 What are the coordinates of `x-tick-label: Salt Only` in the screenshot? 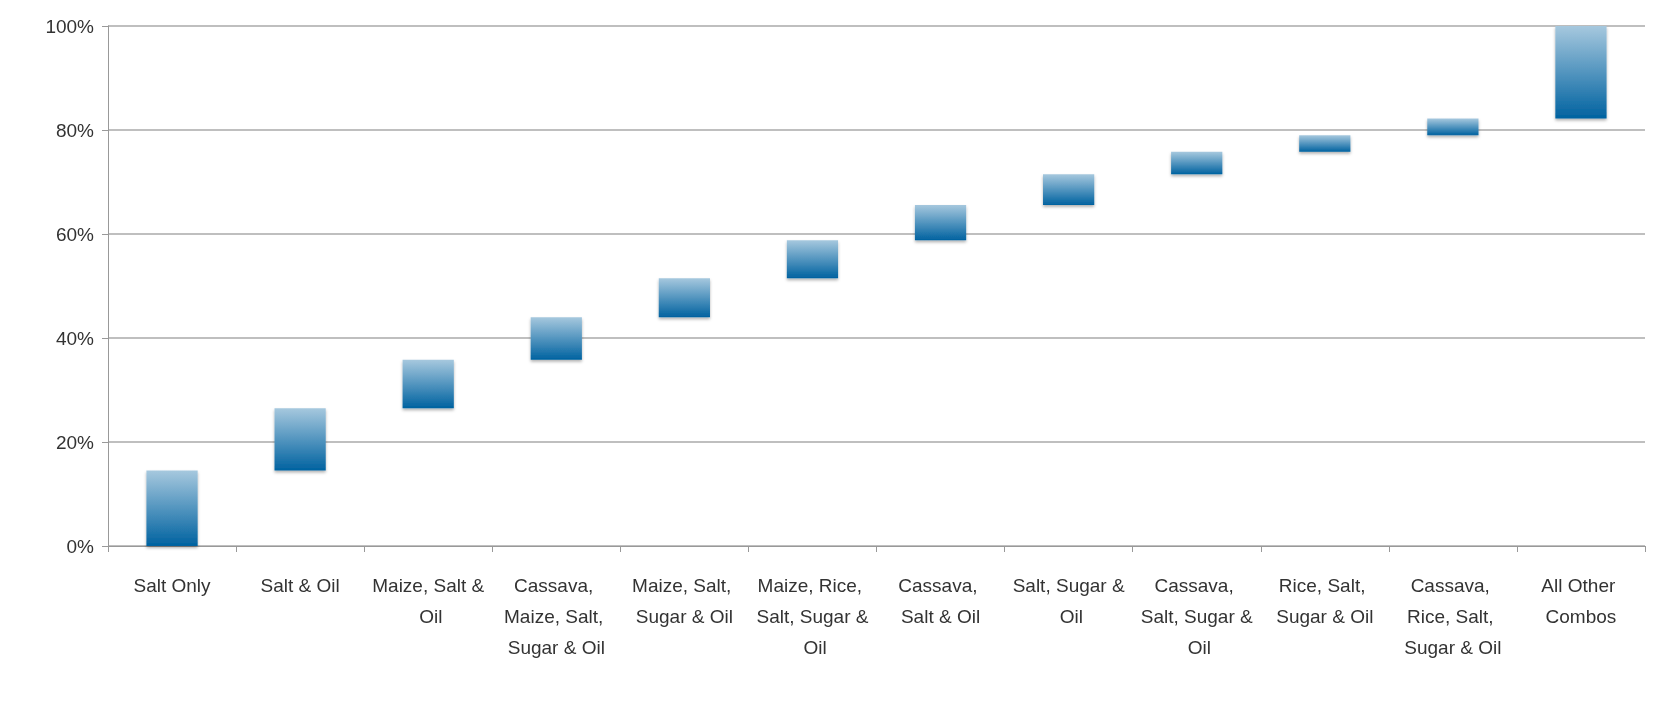 It's located at (172, 585).